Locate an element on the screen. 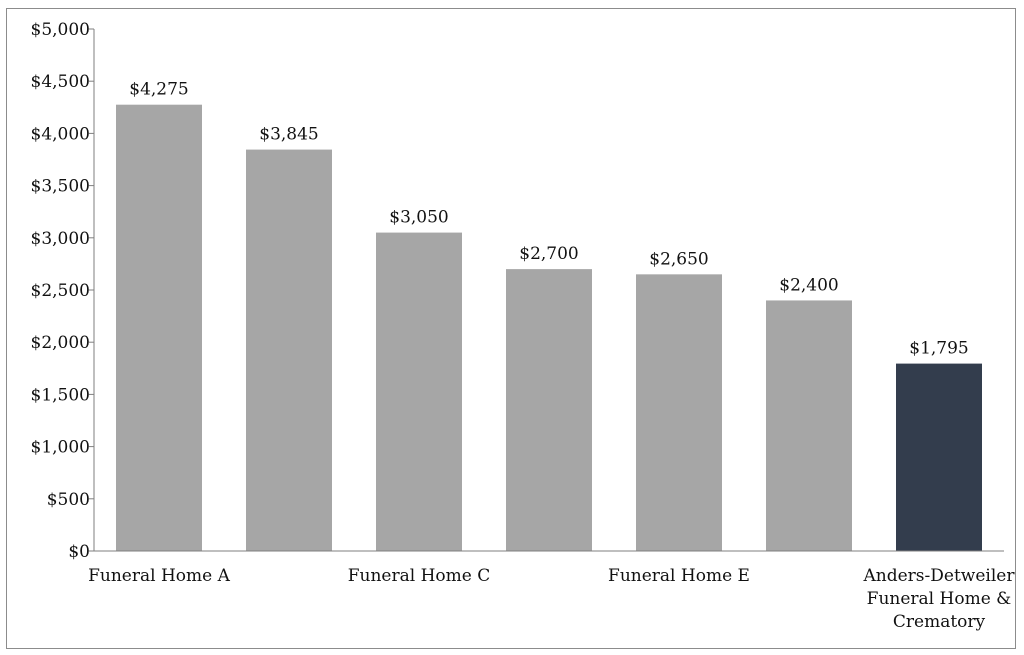  x-tick-label: Funeral Home E is located at coordinates (679, 576).